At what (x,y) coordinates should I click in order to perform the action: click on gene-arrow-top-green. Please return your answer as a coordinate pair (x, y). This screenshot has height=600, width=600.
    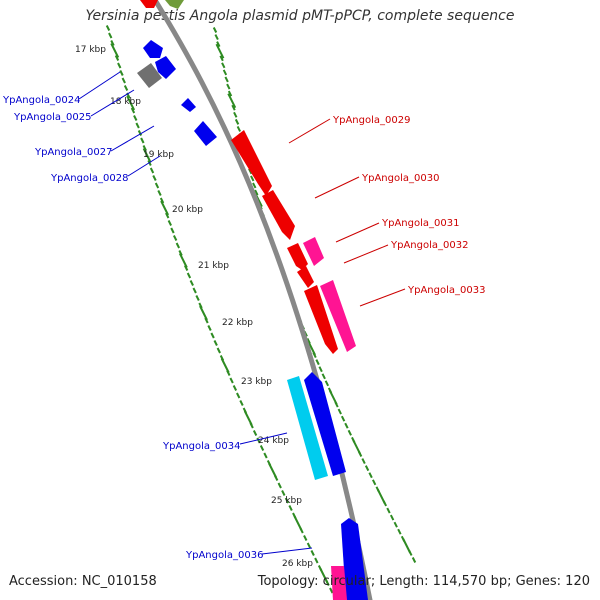
    Looking at the image, I should click on (174, 4).